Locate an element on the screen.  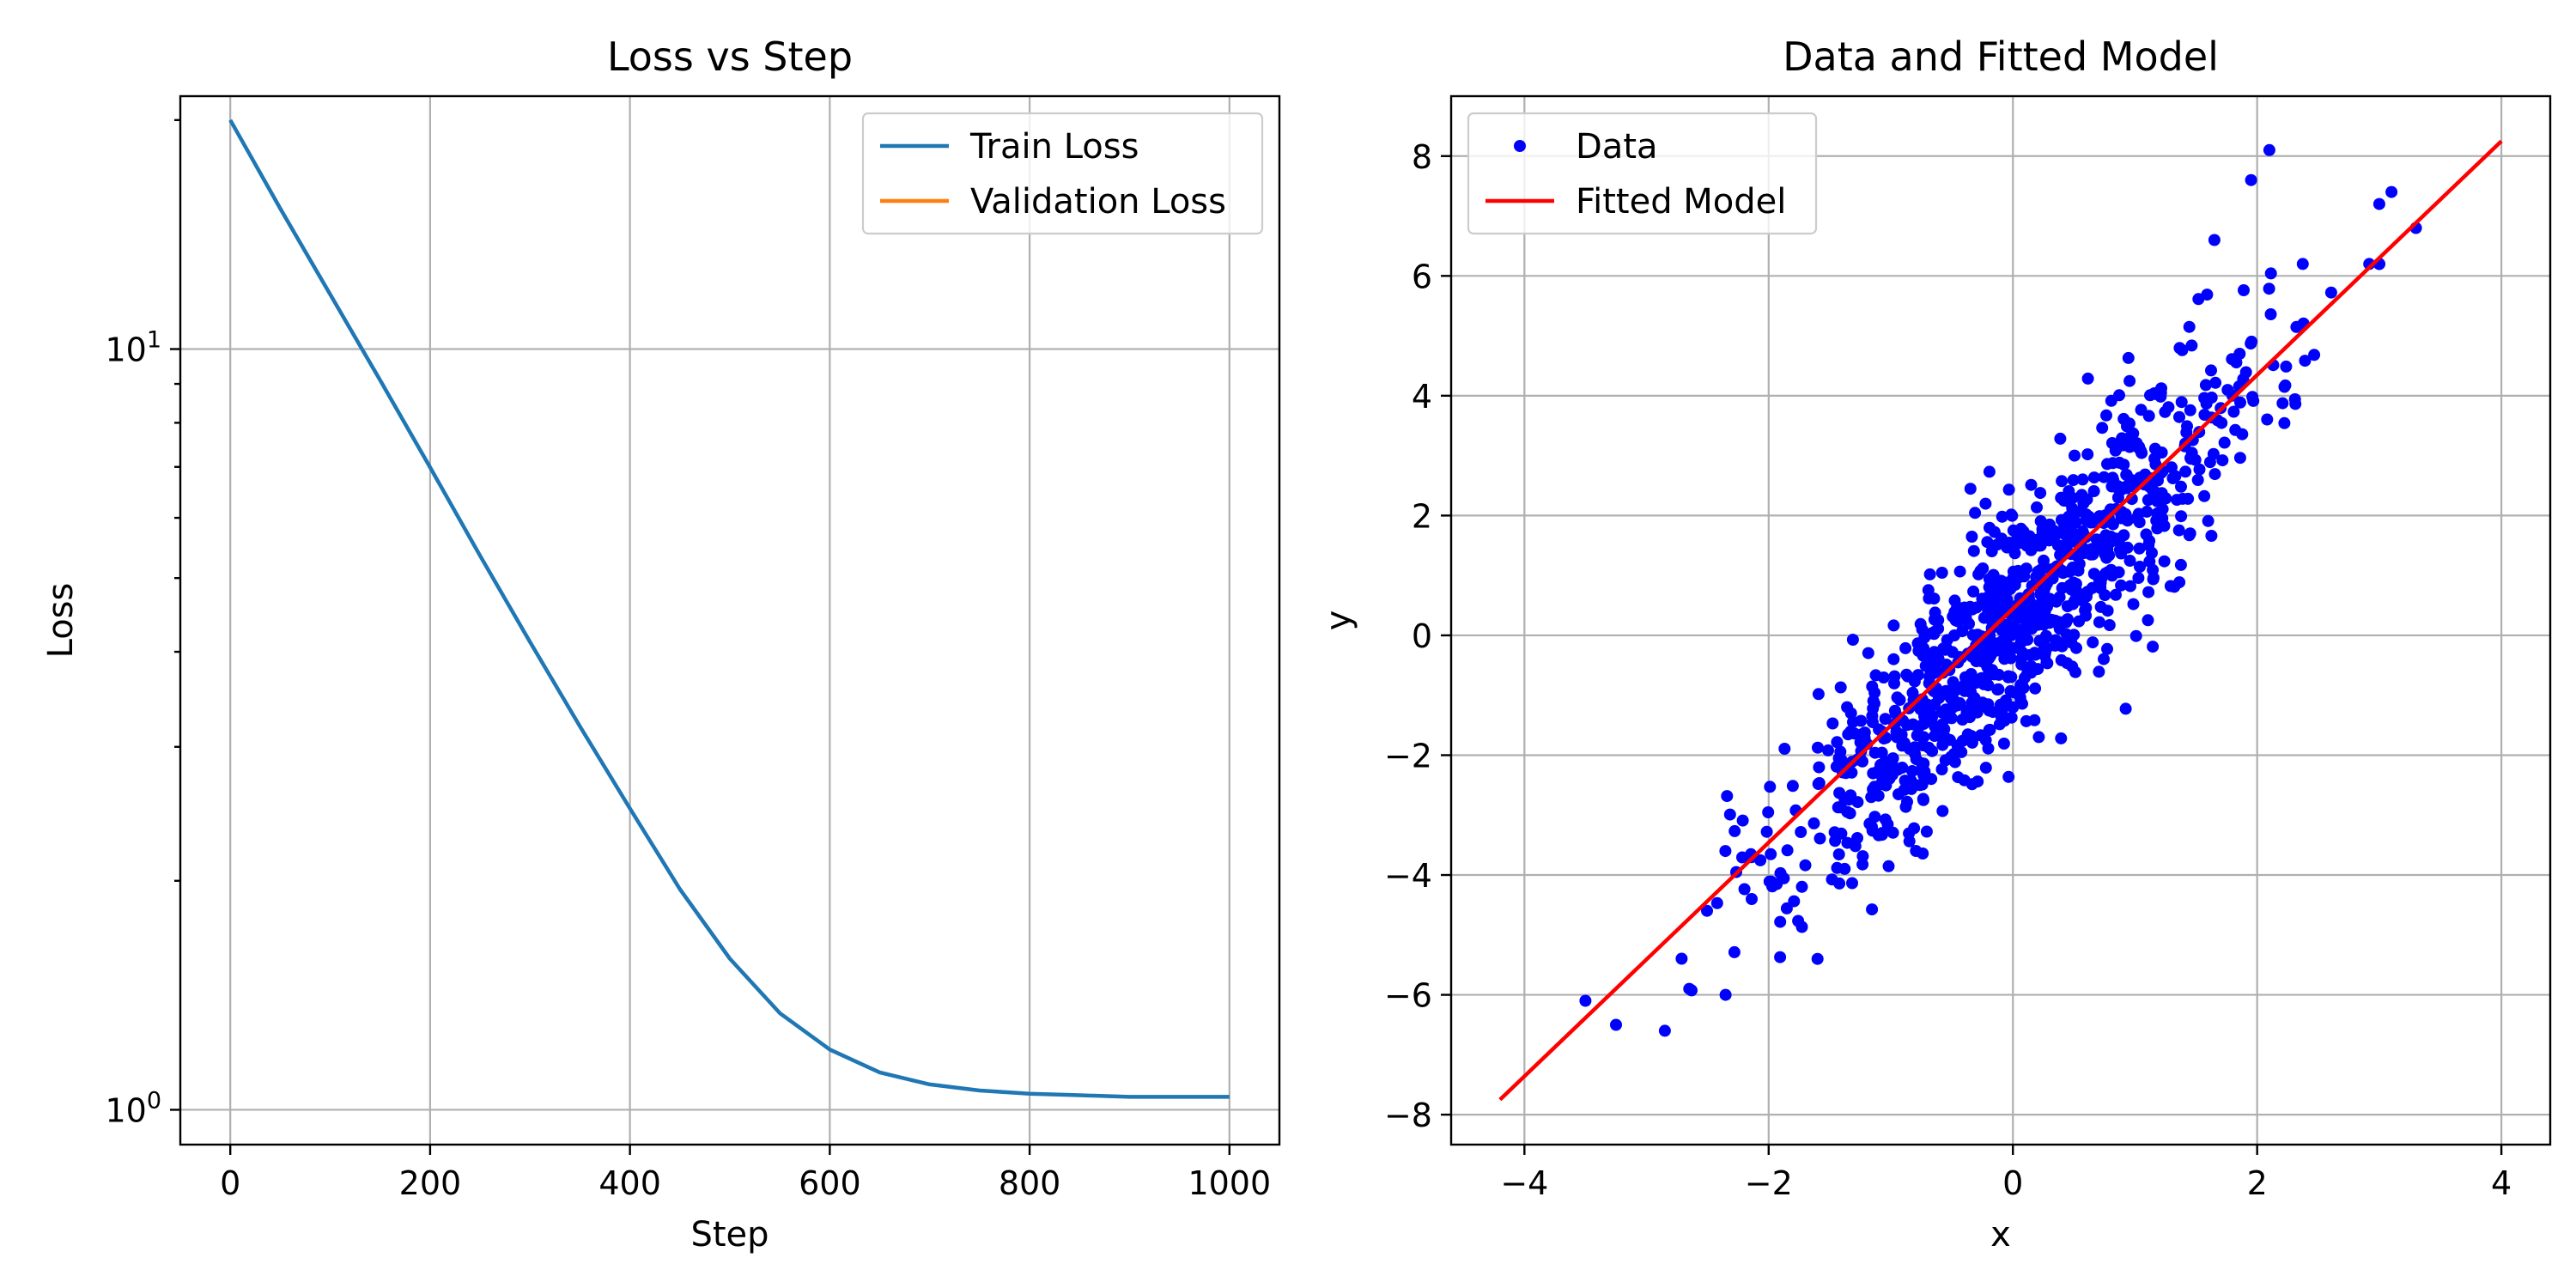
x-tick-label: −2 is located at coordinates (1769, 1183).